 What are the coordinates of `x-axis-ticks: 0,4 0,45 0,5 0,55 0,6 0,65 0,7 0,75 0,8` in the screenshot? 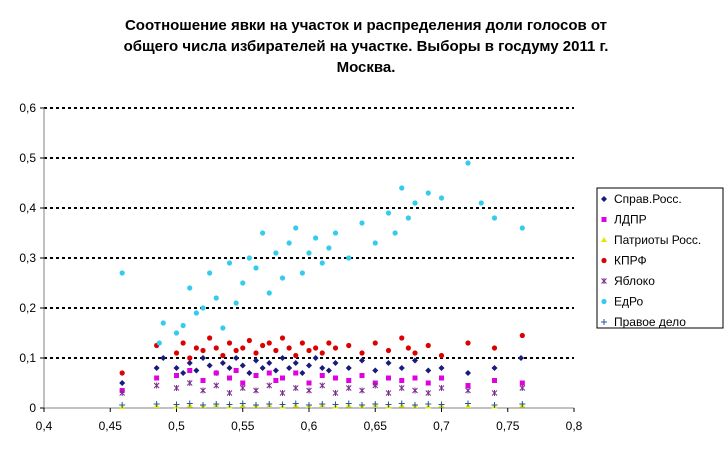 It's located at (309, 420).